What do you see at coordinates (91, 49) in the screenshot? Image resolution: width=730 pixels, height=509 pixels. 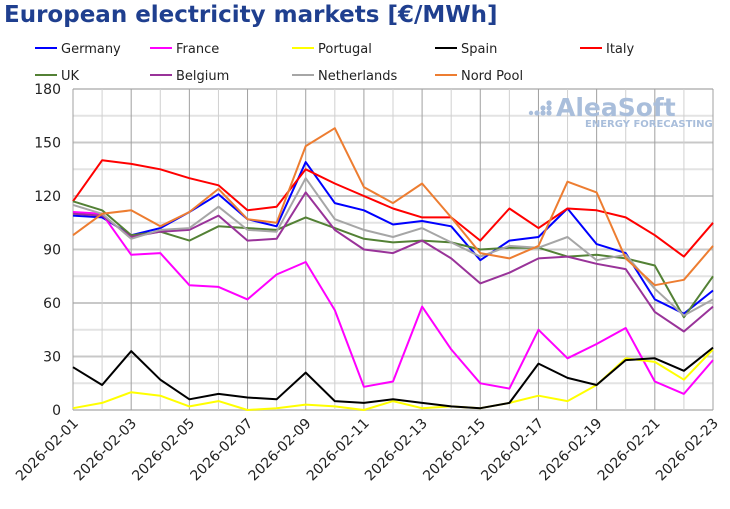 I see `legend-label: Germany` at bounding box center [91, 49].